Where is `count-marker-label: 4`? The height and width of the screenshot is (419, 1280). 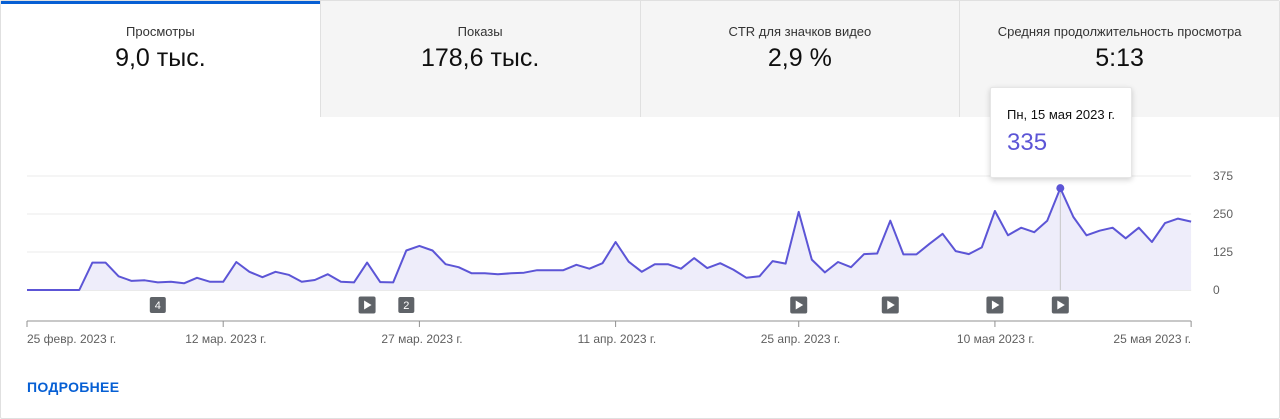
count-marker-label: 4 is located at coordinates (158, 306).